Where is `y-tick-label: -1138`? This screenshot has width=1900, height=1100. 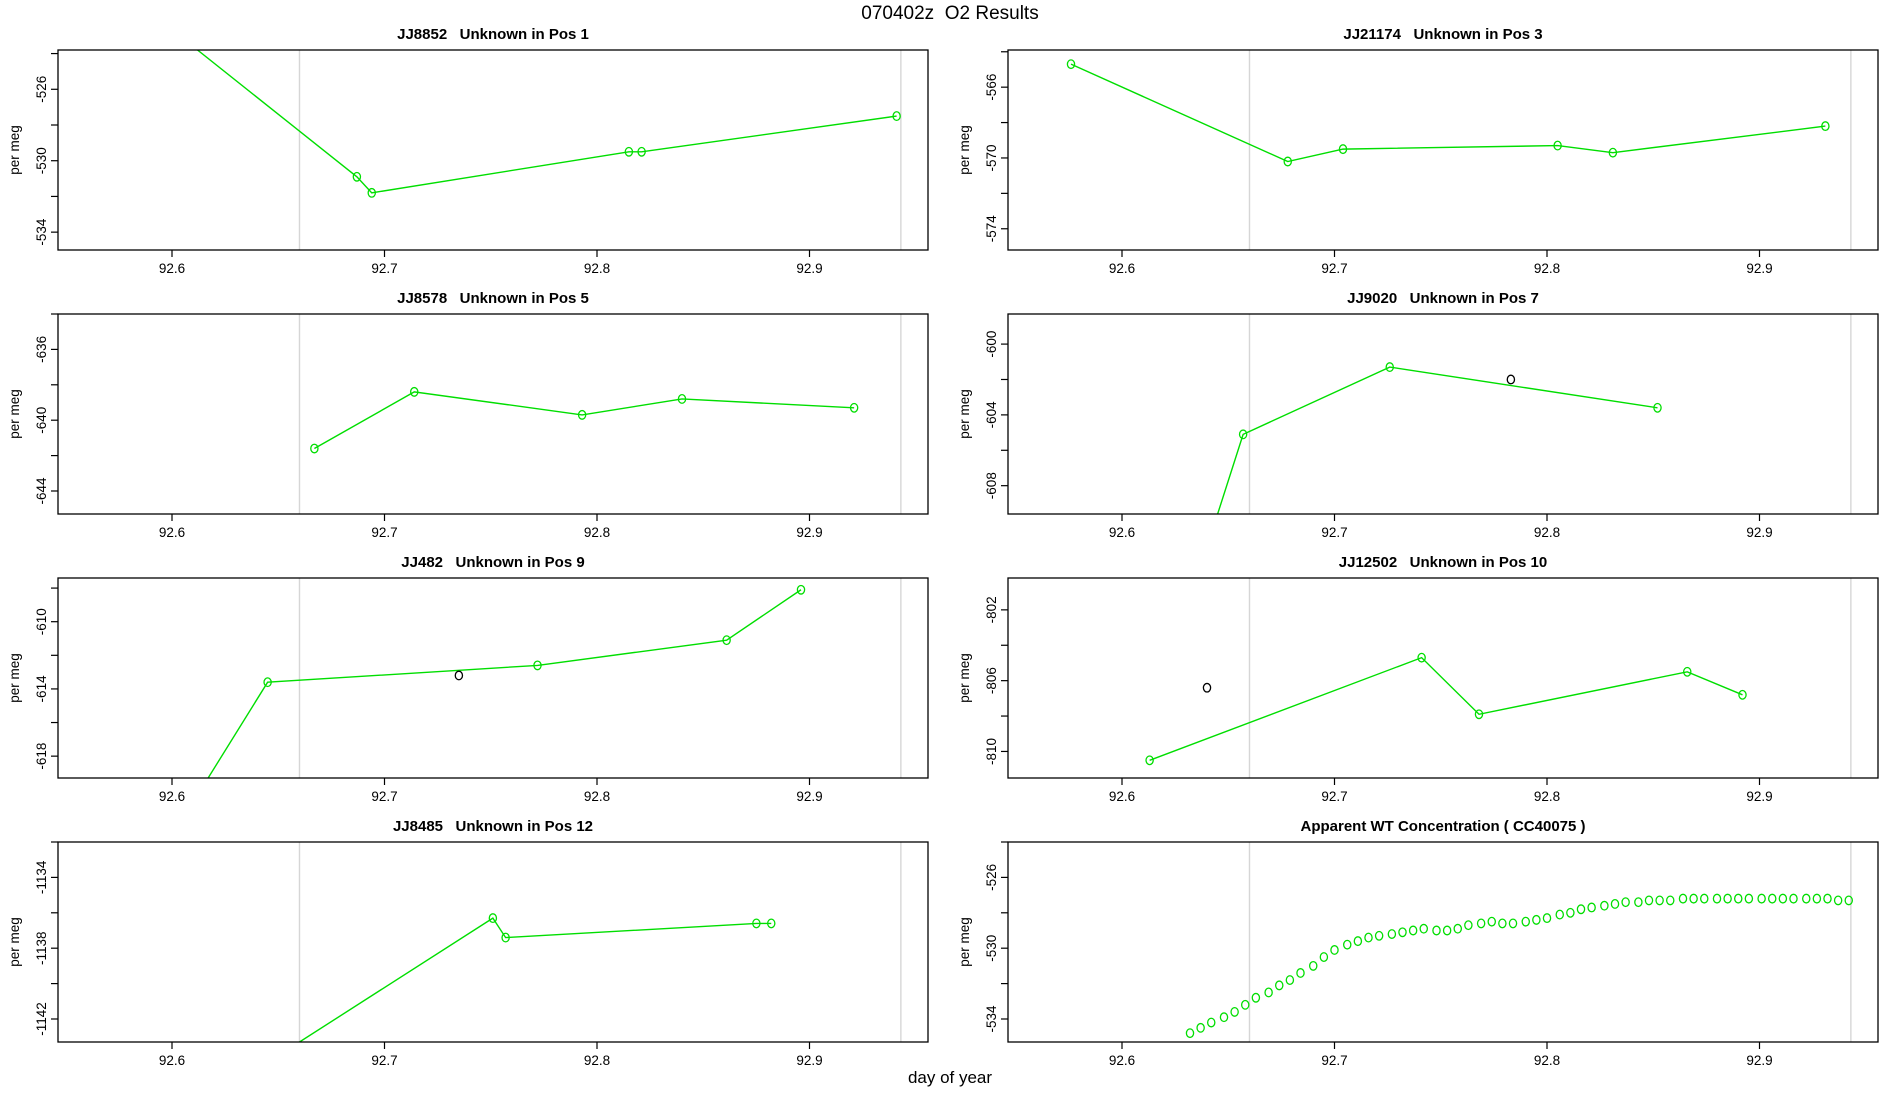
y-tick-label: -1138 is located at coordinates (41, 948).